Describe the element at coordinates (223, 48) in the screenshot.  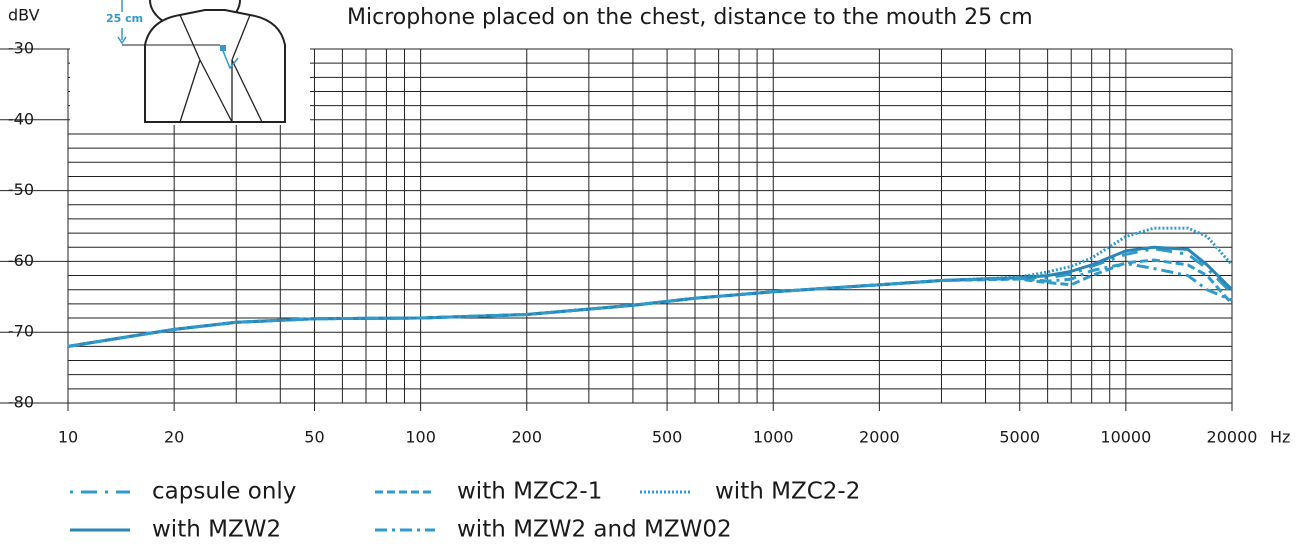
I see `microphone` at that location.